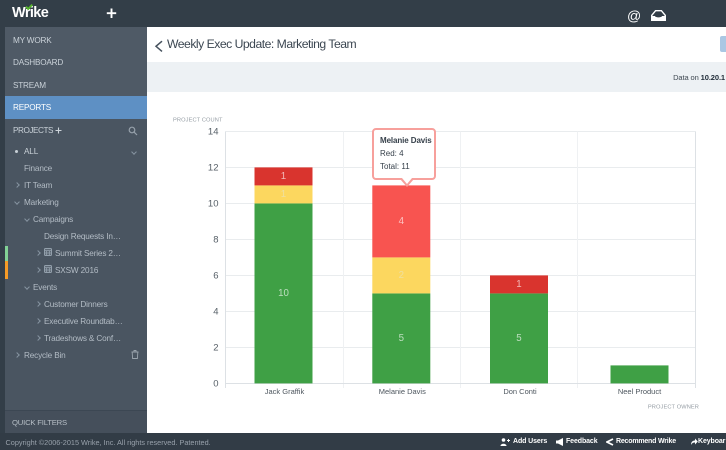  I want to click on svg-text: Neel Product, so click(640, 391).